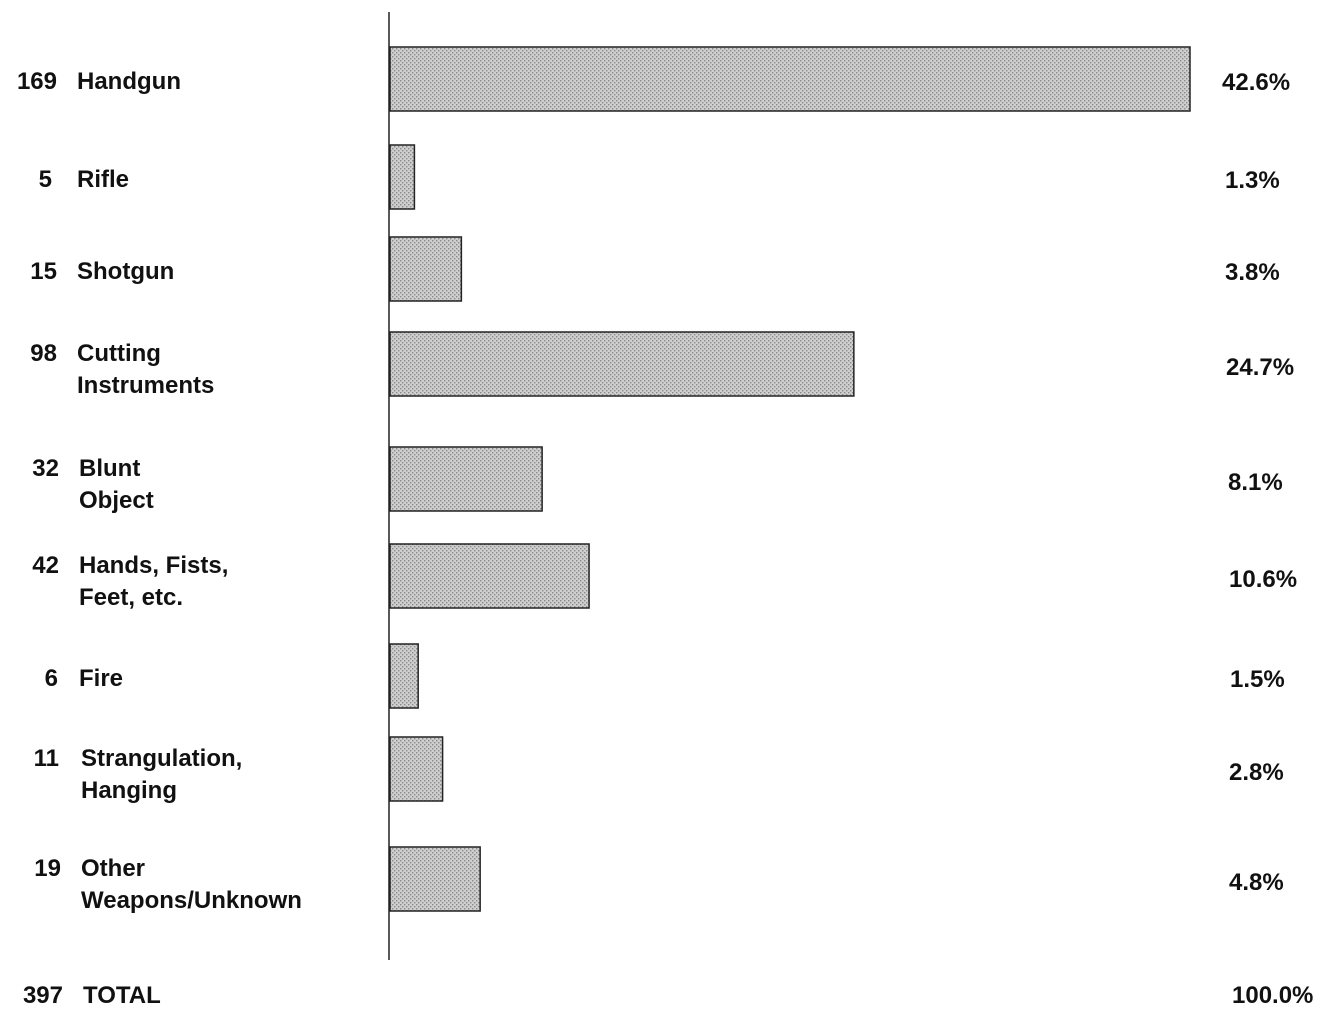 The image size is (1338, 1011). What do you see at coordinates (1260, 367) in the screenshot?
I see `percent-label-3: 24.7%` at bounding box center [1260, 367].